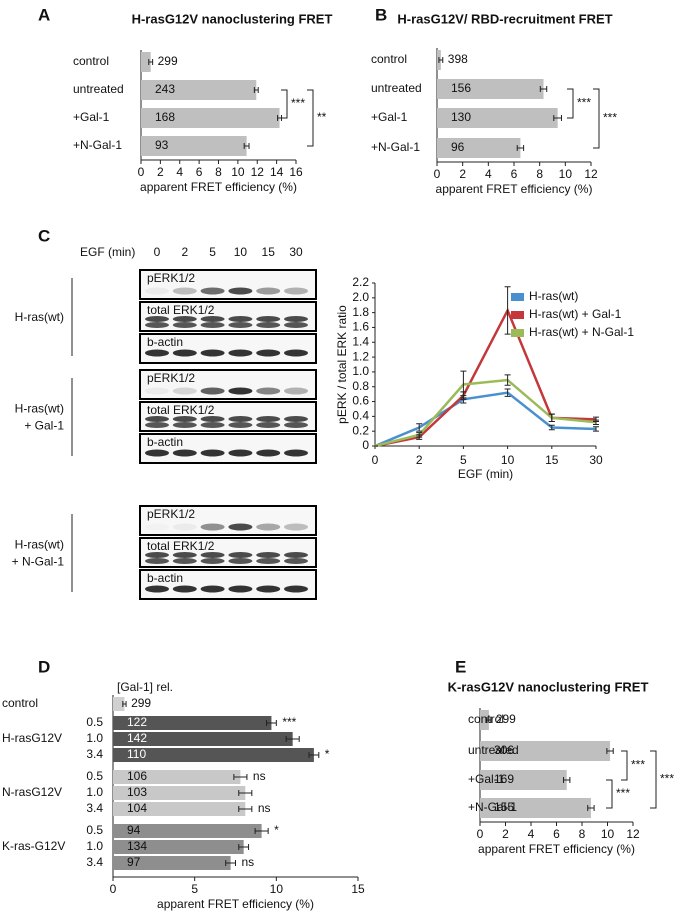 Image resolution: width=685 pixels, height=921 pixels. I want to click on y-tick-label: 0.8, so click(360, 386).